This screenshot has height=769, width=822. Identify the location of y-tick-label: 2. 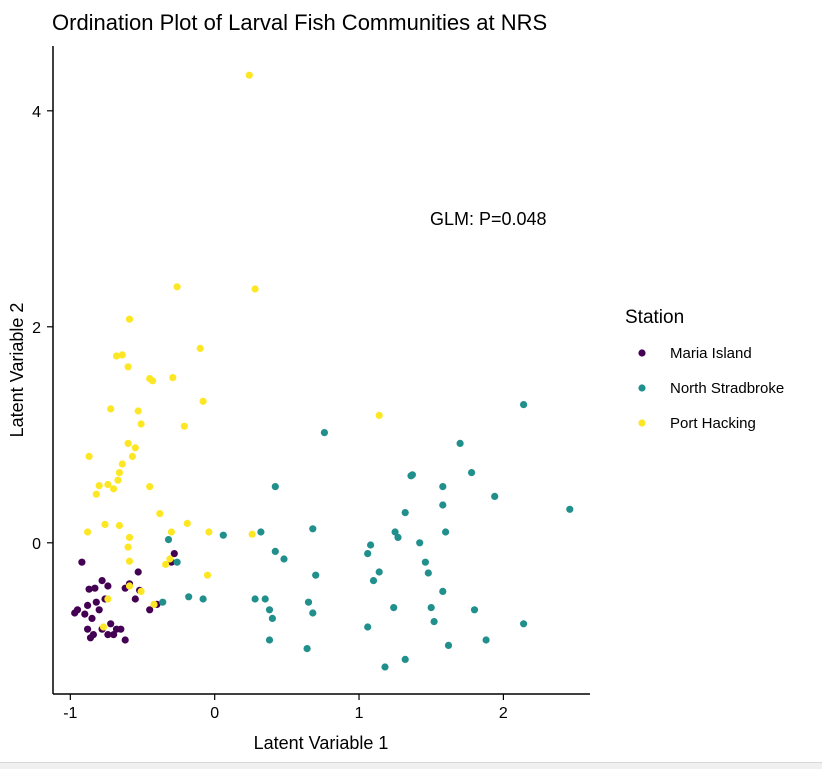
(36, 328).